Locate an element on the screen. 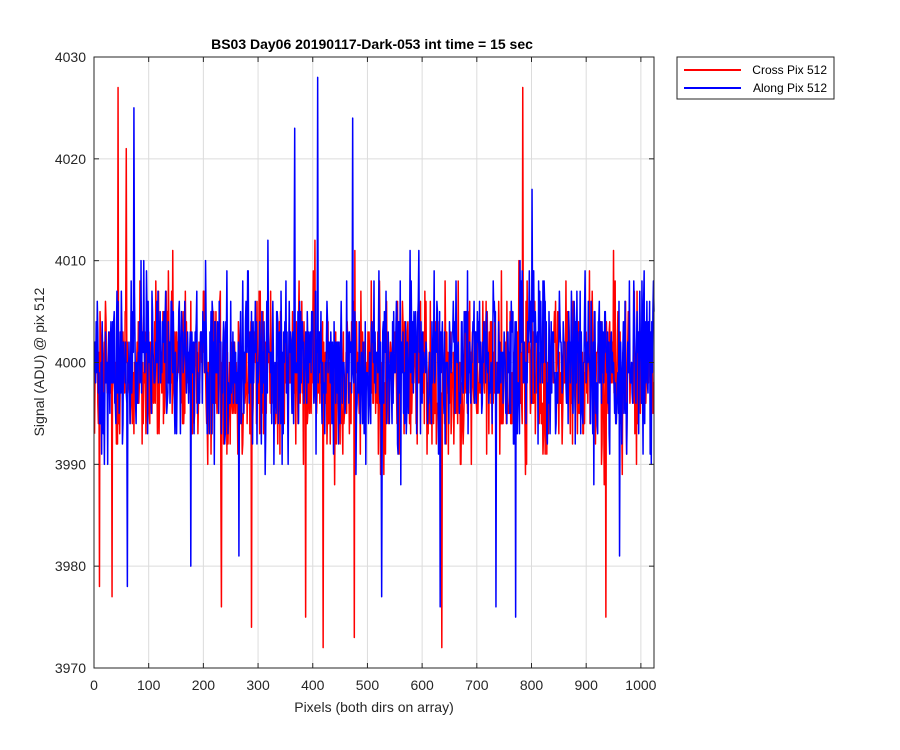  x-tick-label: 200 is located at coordinates (204, 685).